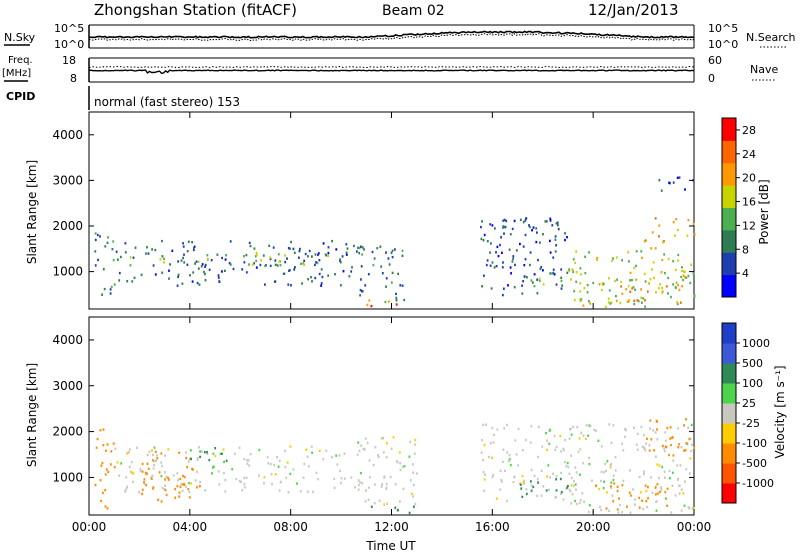 This screenshot has width=800, height=554. Describe the element at coordinates (390, 69) in the screenshot. I see `freq-panel: 18 8 60 0 Freq. [MHz] Nave` at that location.